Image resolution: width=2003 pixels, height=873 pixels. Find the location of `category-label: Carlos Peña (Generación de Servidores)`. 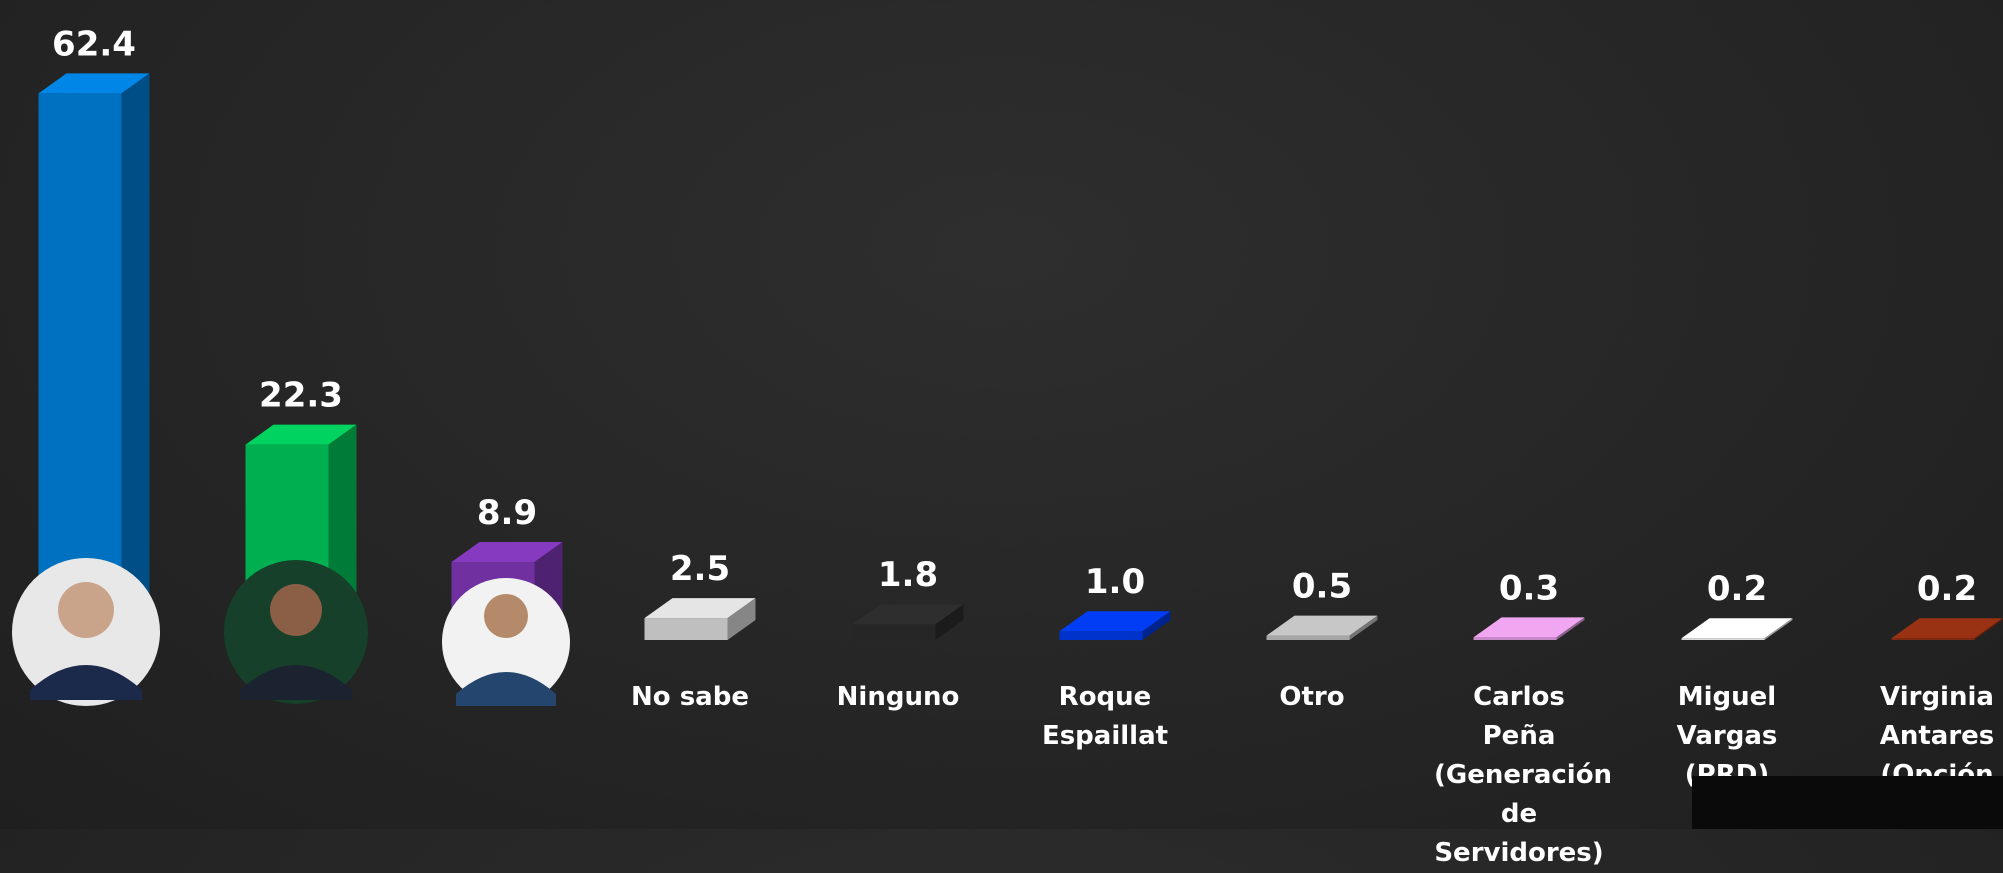

category-label: Carlos Peña (Generación de Servidores) is located at coordinates (1523, 775).